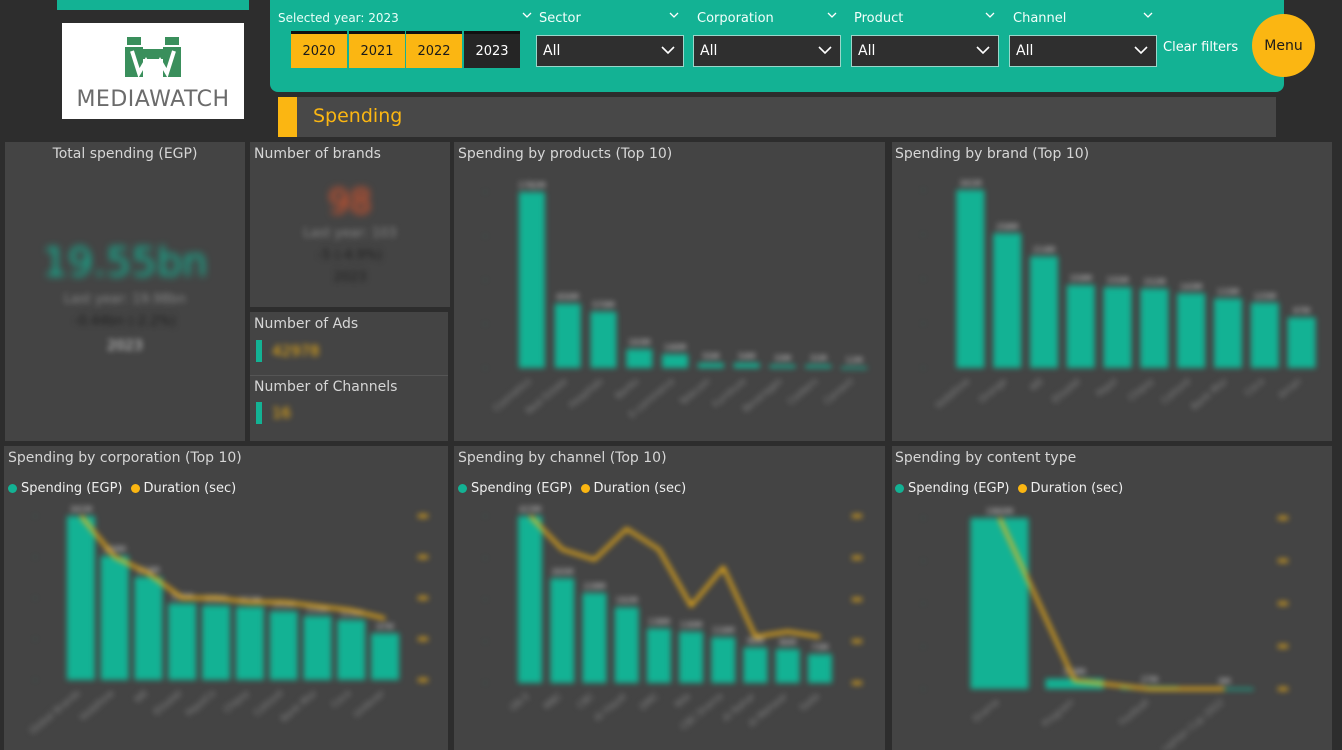 This screenshot has height=750, width=1342. Describe the element at coordinates (777, 117) in the screenshot. I see `section-header: Spending` at that location.